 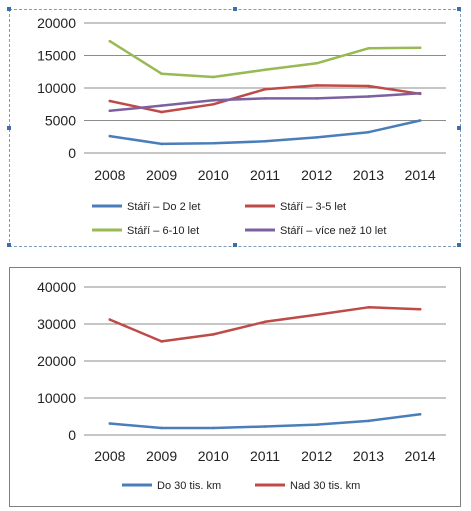 I want to click on legend-label: Stáří – více než 10 let, so click(x=333, y=231).